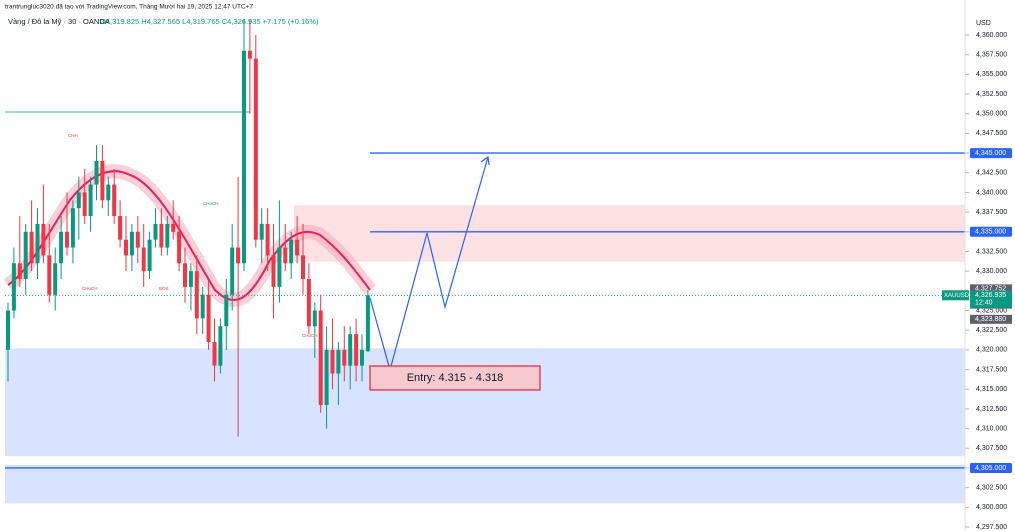  Describe the element at coordinates (984, 303) in the screenshot. I see `price-tag-time: 12:40` at that location.